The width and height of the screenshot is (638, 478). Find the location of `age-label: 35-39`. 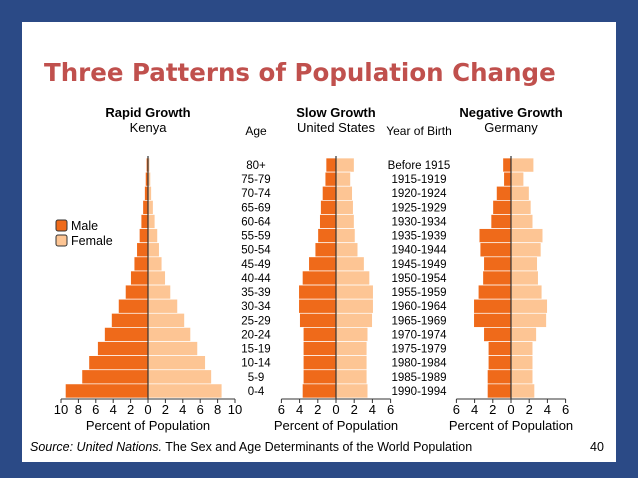

age-label: 35-39 is located at coordinates (255, 293).